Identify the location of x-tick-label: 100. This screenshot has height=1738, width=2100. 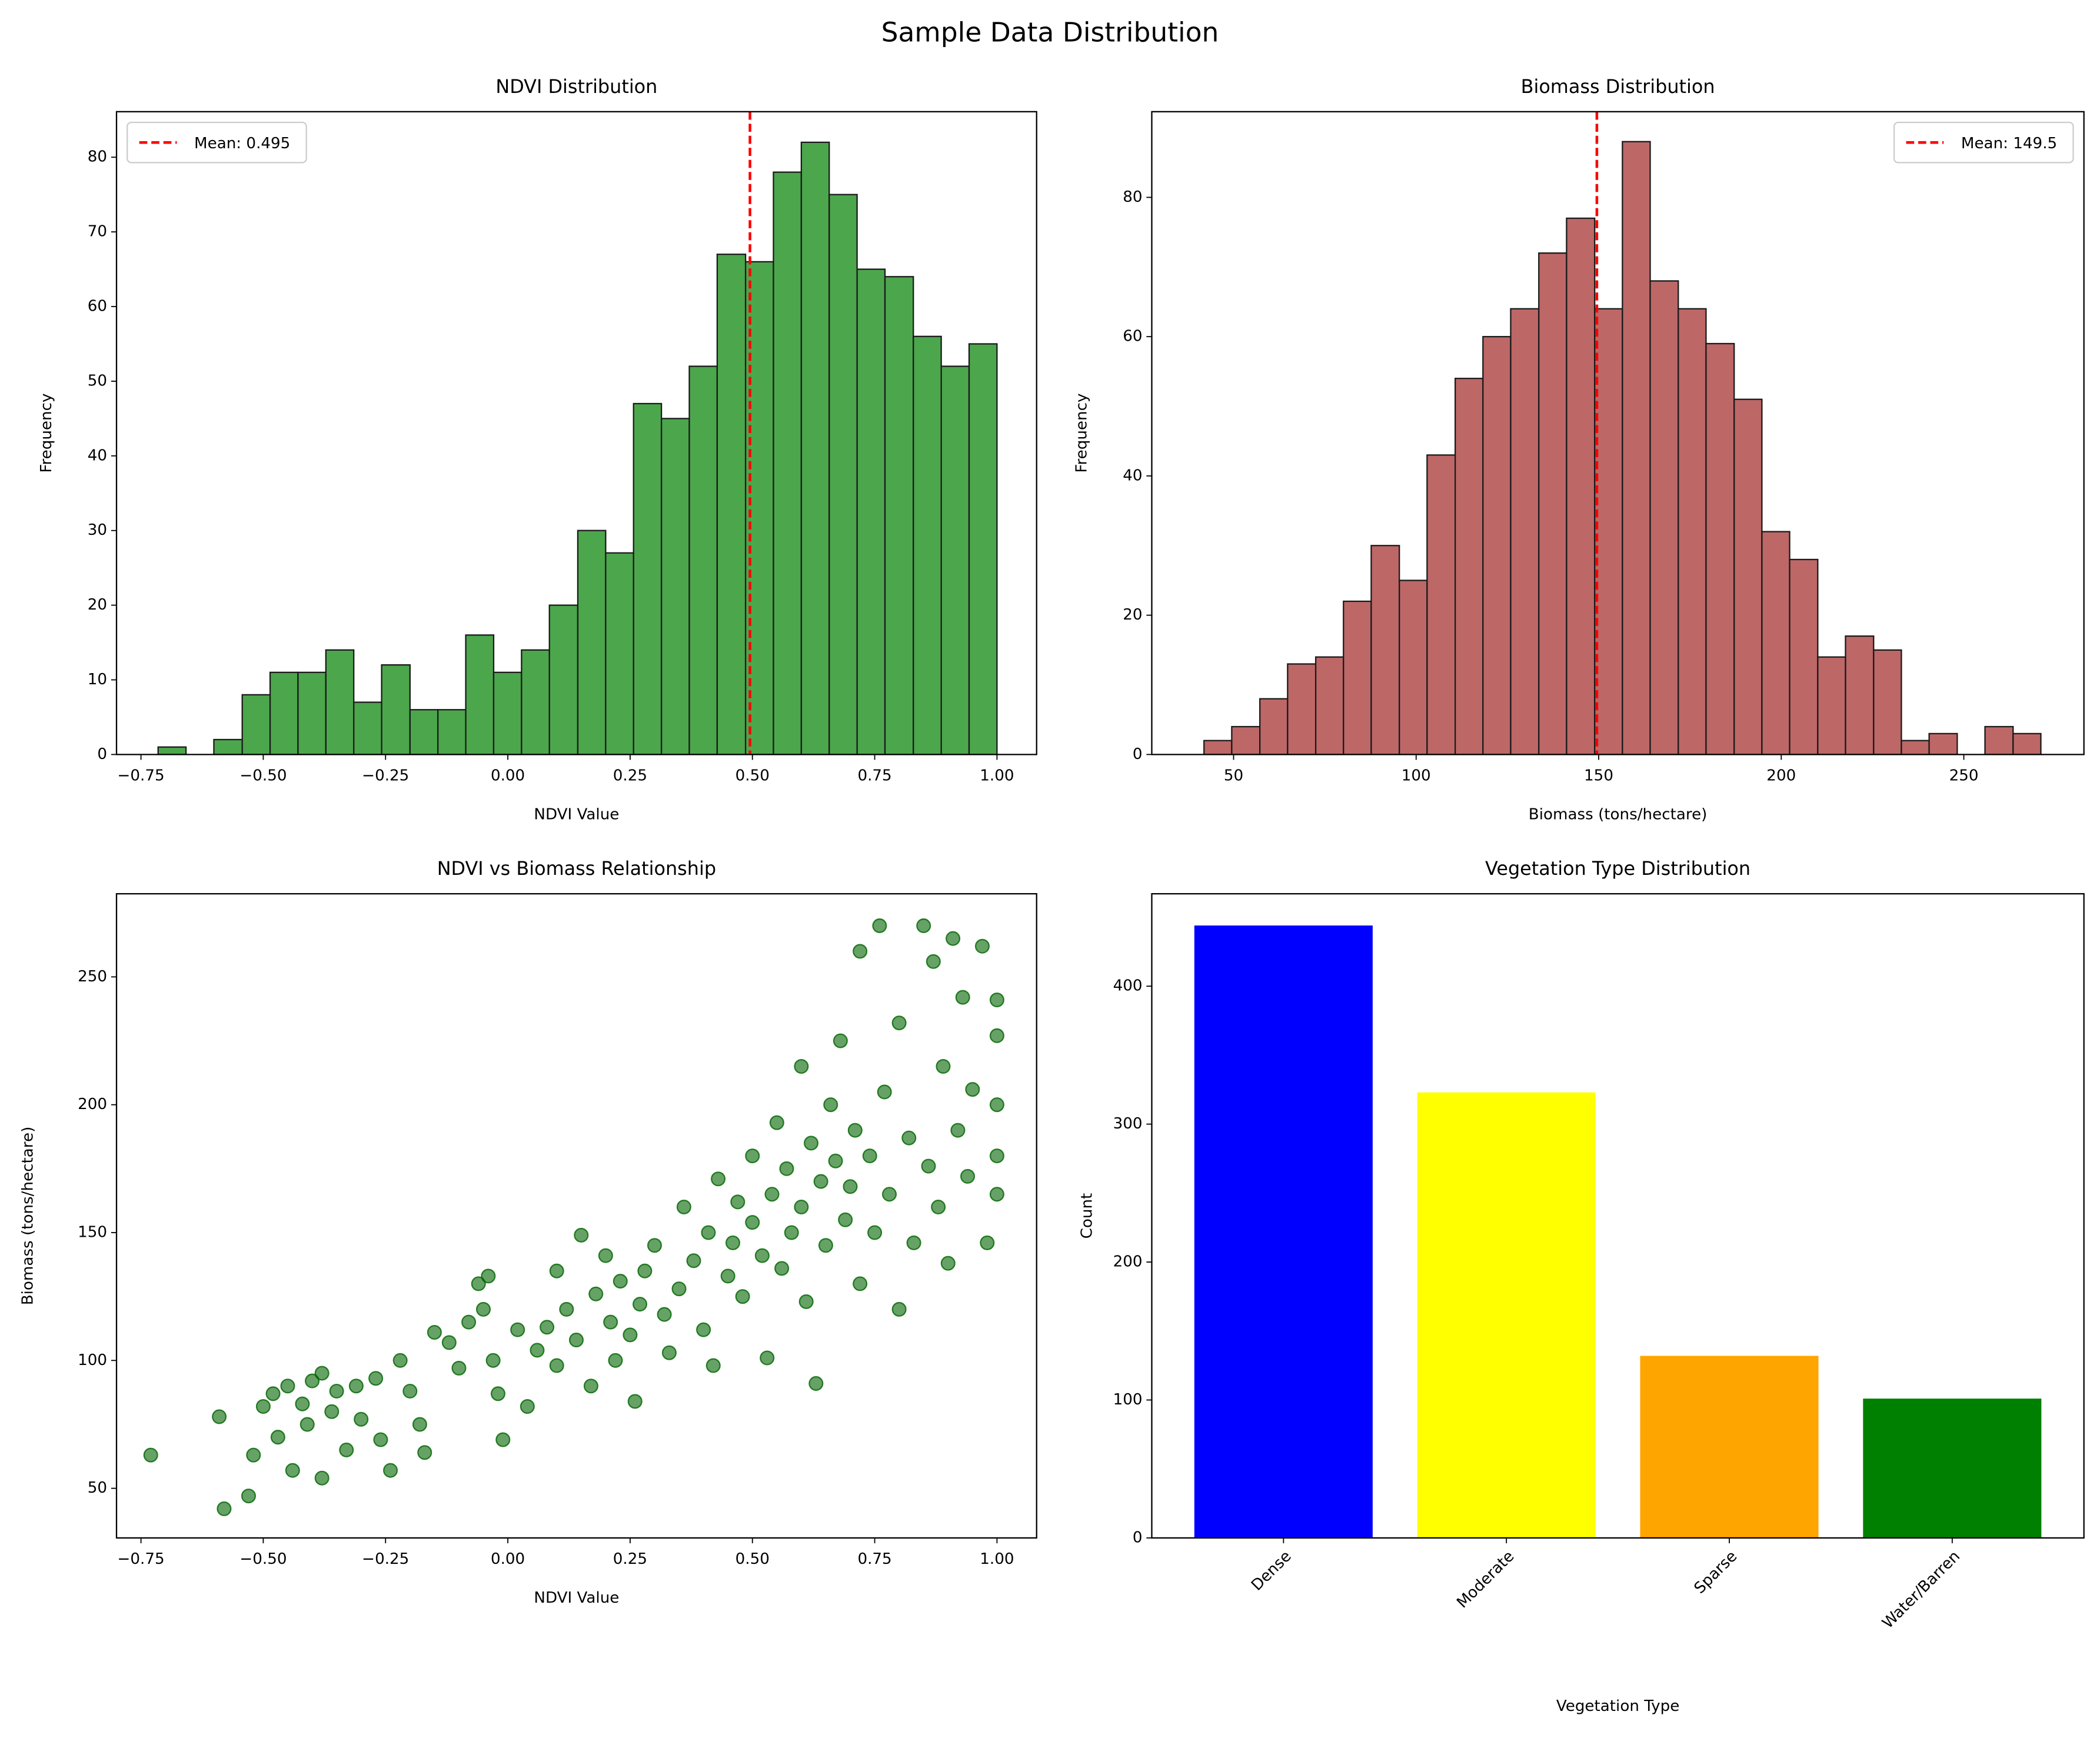
(1416, 775).